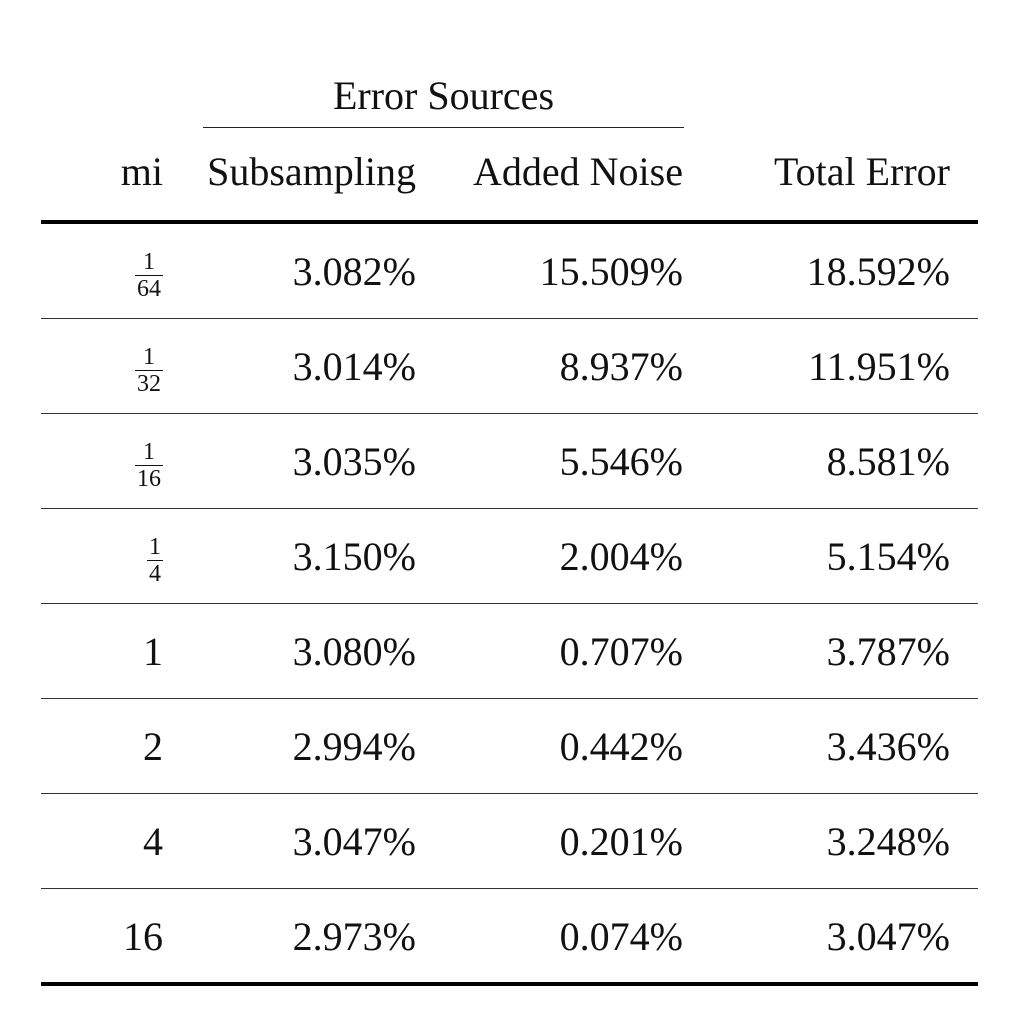 This screenshot has width=1020, height=1020. What do you see at coordinates (153, 746) in the screenshot?
I see `cell-mi: 2` at bounding box center [153, 746].